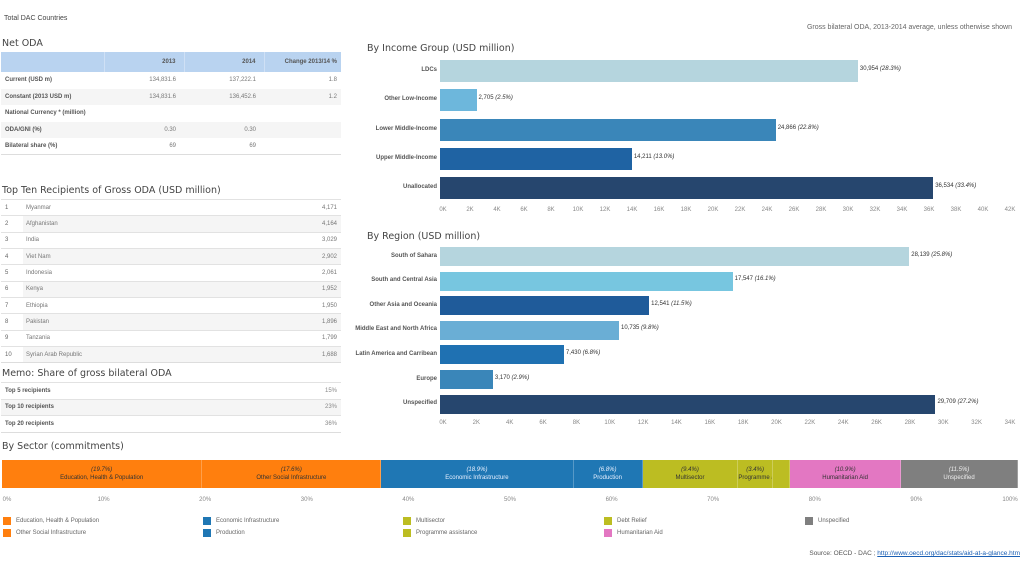 Image resolution: width=1024 pixels, height=576 pixels. I want to click on sector-segment: (17.6%) Other Social Infrastructure, so click(292, 474).